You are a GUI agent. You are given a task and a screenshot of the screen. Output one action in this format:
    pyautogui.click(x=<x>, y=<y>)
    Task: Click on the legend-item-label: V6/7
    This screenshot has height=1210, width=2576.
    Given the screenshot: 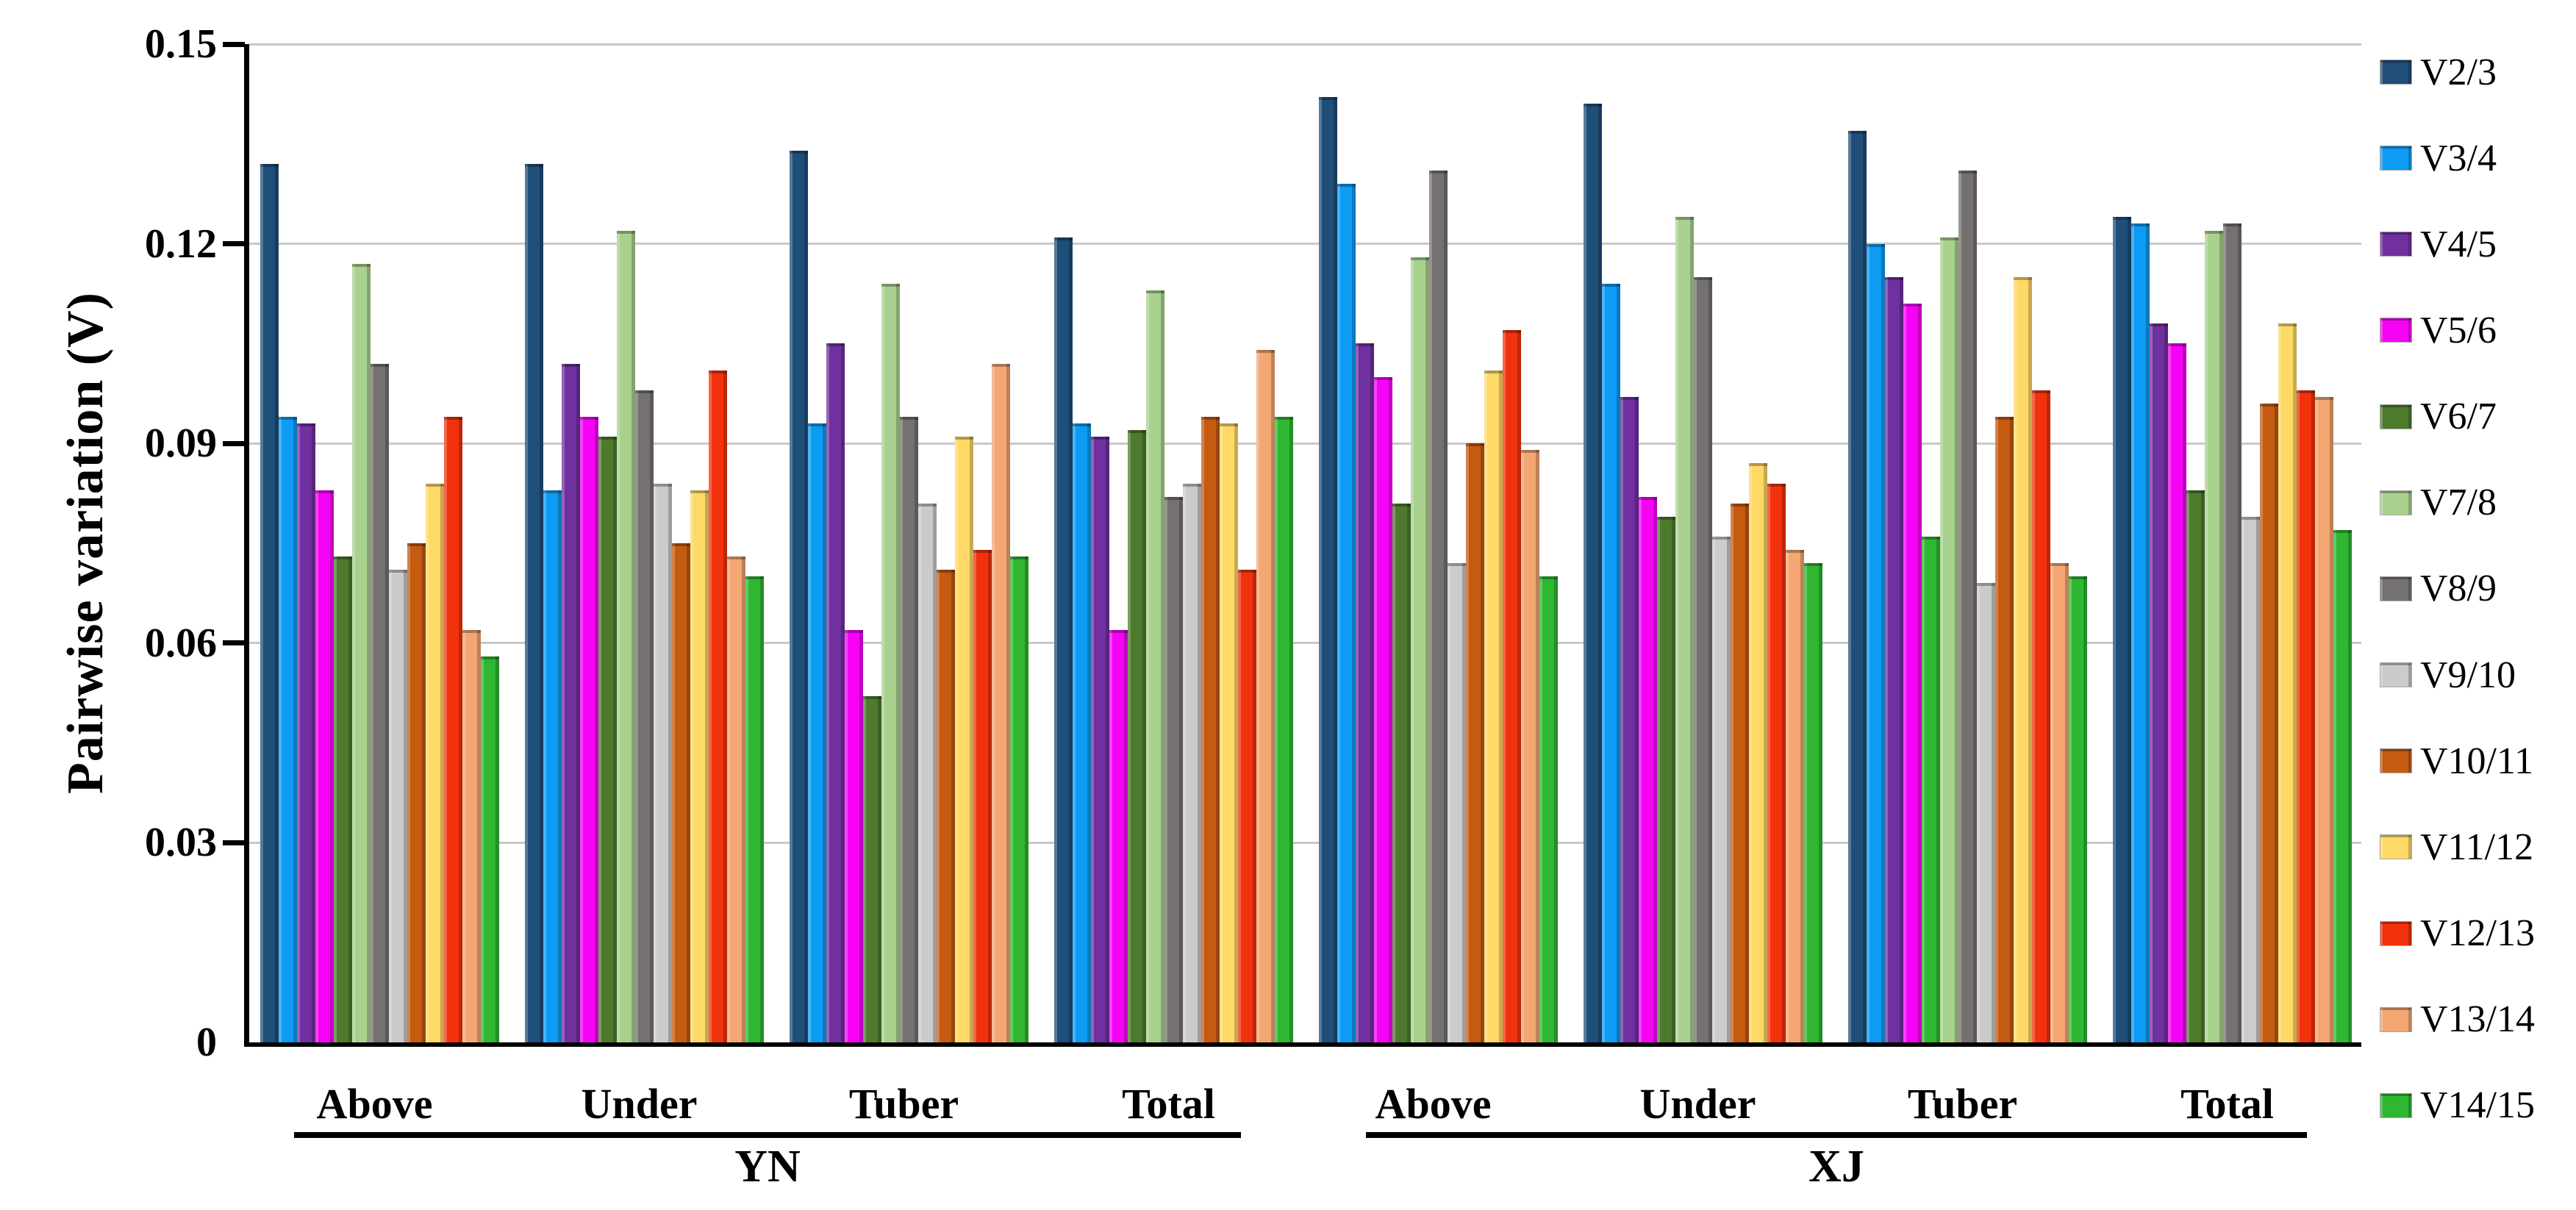 What is the action you would take?
    pyautogui.click(x=2458, y=416)
    